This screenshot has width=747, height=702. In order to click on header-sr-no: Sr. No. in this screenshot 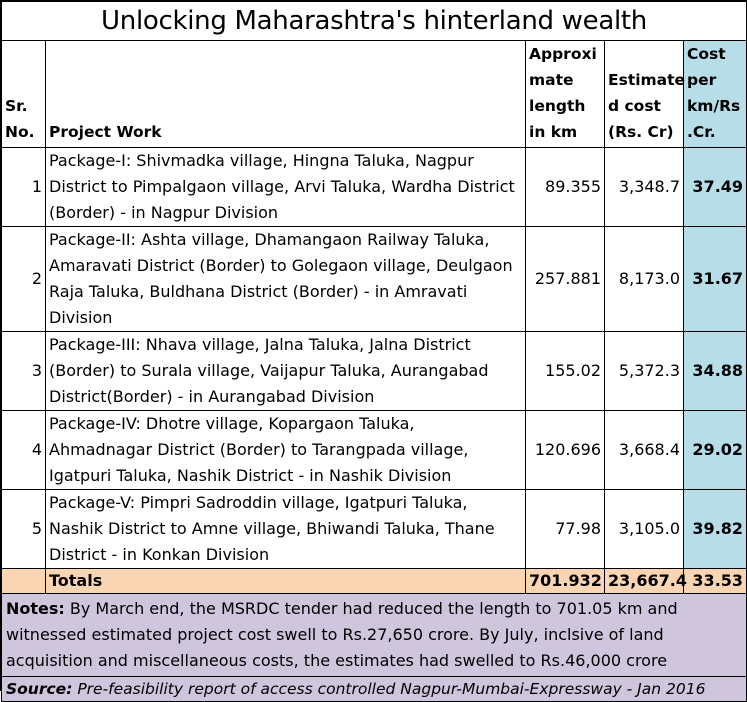, I will do `click(23, 94)`.